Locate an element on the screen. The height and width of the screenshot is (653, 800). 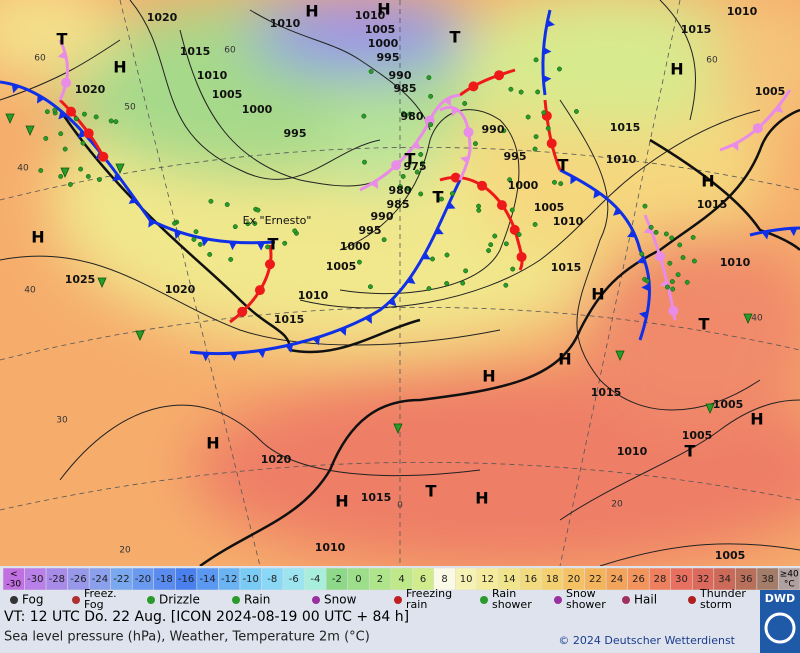
pressure-label: 980 is located at coordinates (412, 116).